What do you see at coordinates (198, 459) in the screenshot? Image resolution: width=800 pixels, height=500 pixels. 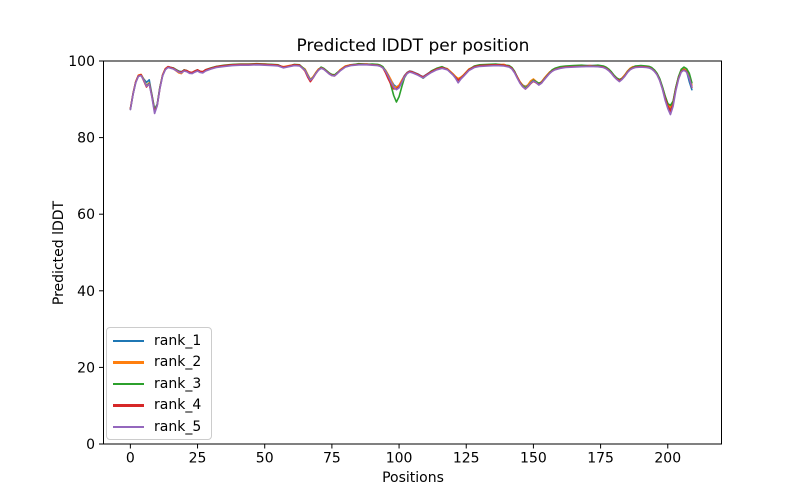 I see `x-tick-label: 25` at bounding box center [198, 459].